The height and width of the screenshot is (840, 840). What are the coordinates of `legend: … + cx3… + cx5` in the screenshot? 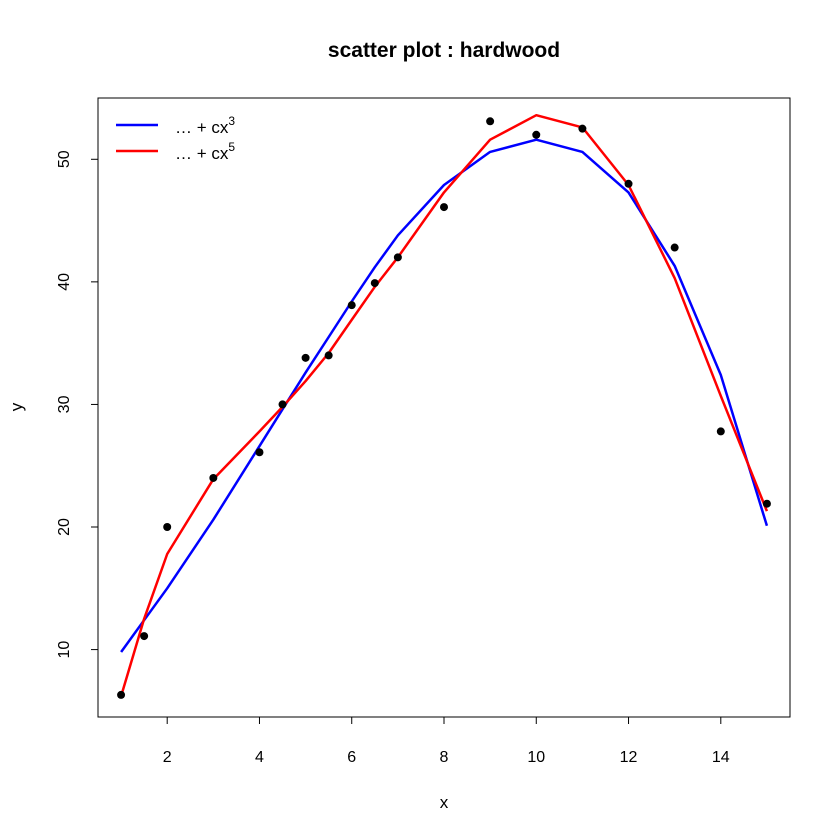 It's located at (175, 138).